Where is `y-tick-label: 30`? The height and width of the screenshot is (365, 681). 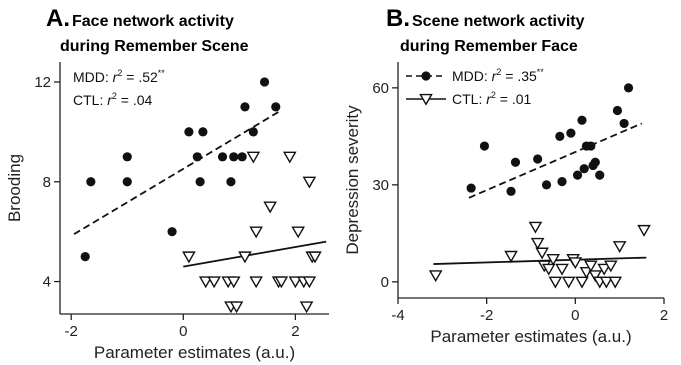 y-tick-label: 30 is located at coordinates (380, 185).